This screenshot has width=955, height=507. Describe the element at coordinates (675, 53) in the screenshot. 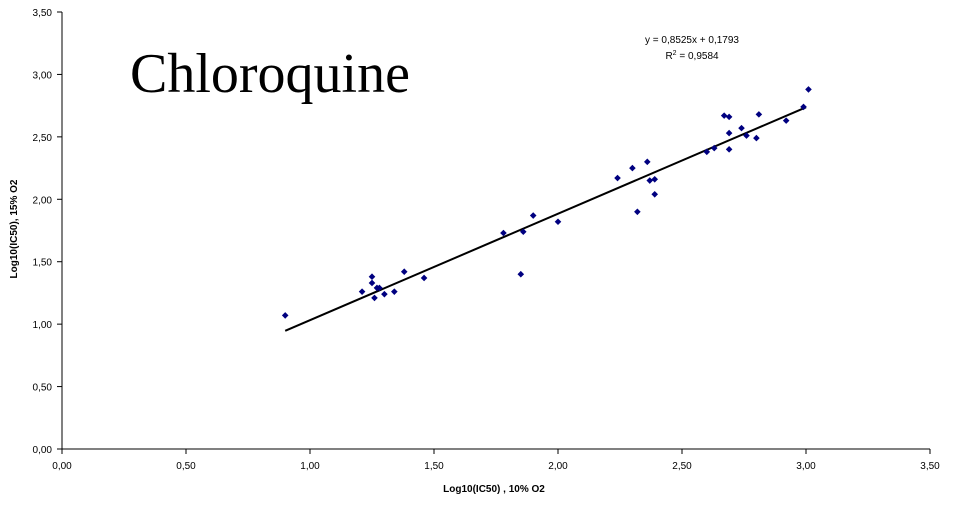

I see `r-squared-superscript: 2` at that location.